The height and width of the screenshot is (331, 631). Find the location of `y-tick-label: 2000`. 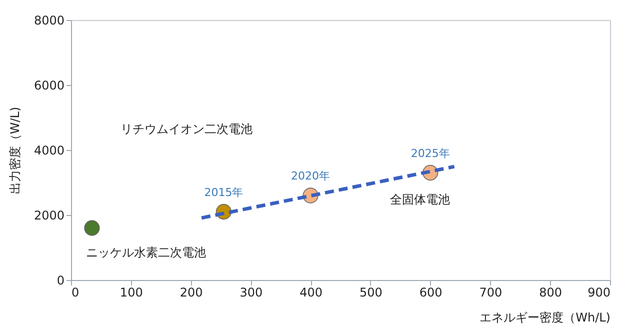

y-tick-label: 2000 is located at coordinates (49, 215).